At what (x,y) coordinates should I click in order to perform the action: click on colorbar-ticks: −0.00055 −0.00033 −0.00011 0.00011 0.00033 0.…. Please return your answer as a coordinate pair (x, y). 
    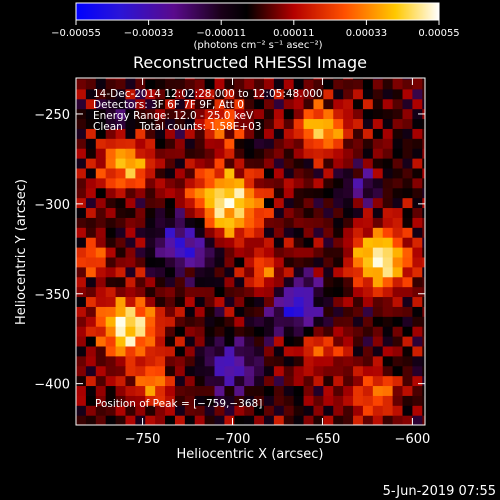
    Looking at the image, I should click on (255, 29).